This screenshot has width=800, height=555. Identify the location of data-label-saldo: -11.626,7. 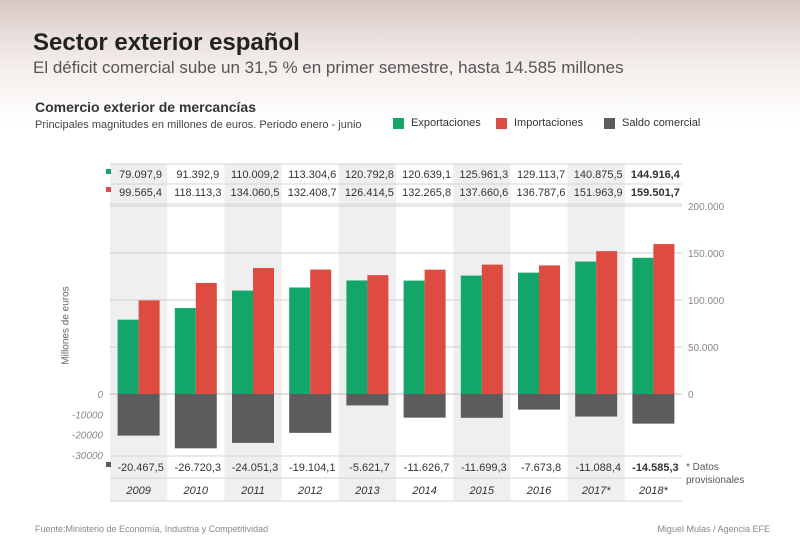
(427, 468).